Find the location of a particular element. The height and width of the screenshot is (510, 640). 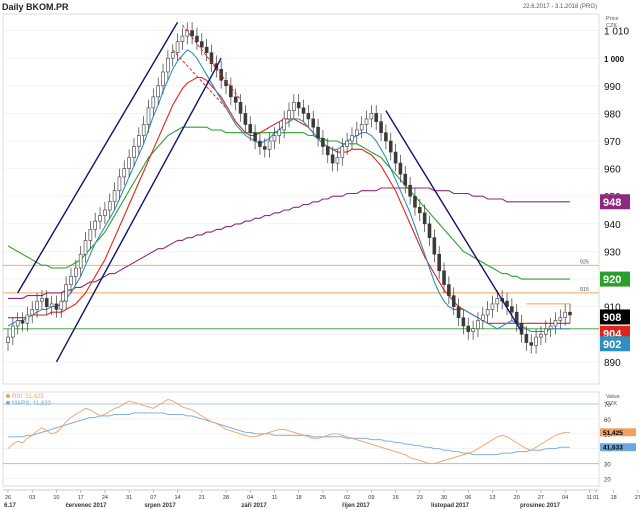

horizontal-levels is located at coordinates (301, 297).